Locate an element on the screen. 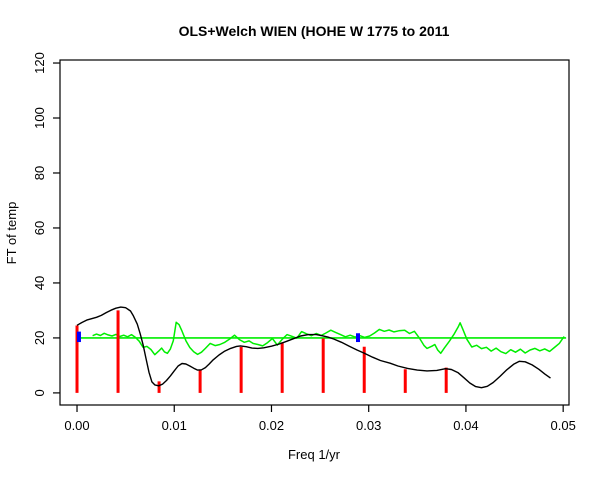  y-tick-label: 20 is located at coordinates (39, 338).